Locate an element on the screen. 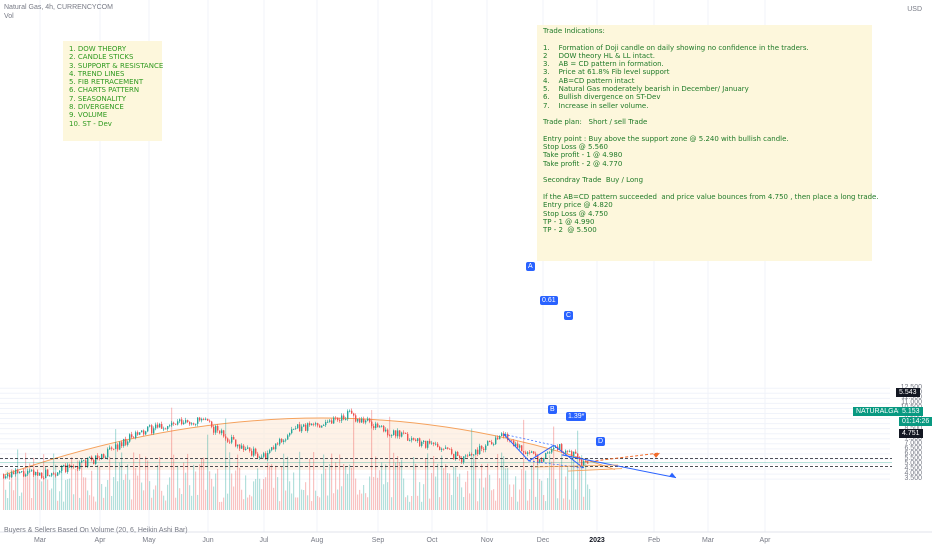  price-tick-label: 4.500 is located at coordinates (913, 469).